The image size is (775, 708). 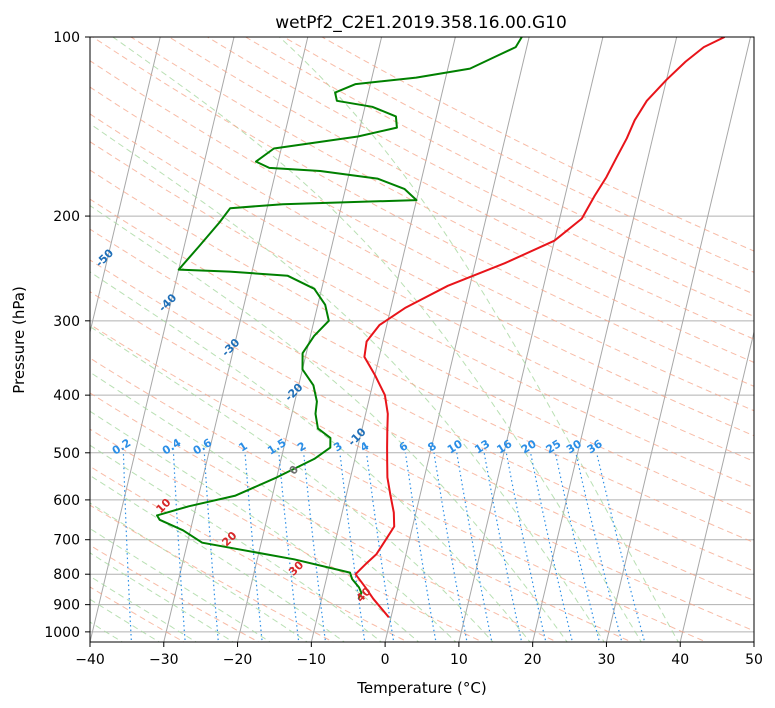 I want to click on y-tick-label: 400, so click(x=66, y=396).